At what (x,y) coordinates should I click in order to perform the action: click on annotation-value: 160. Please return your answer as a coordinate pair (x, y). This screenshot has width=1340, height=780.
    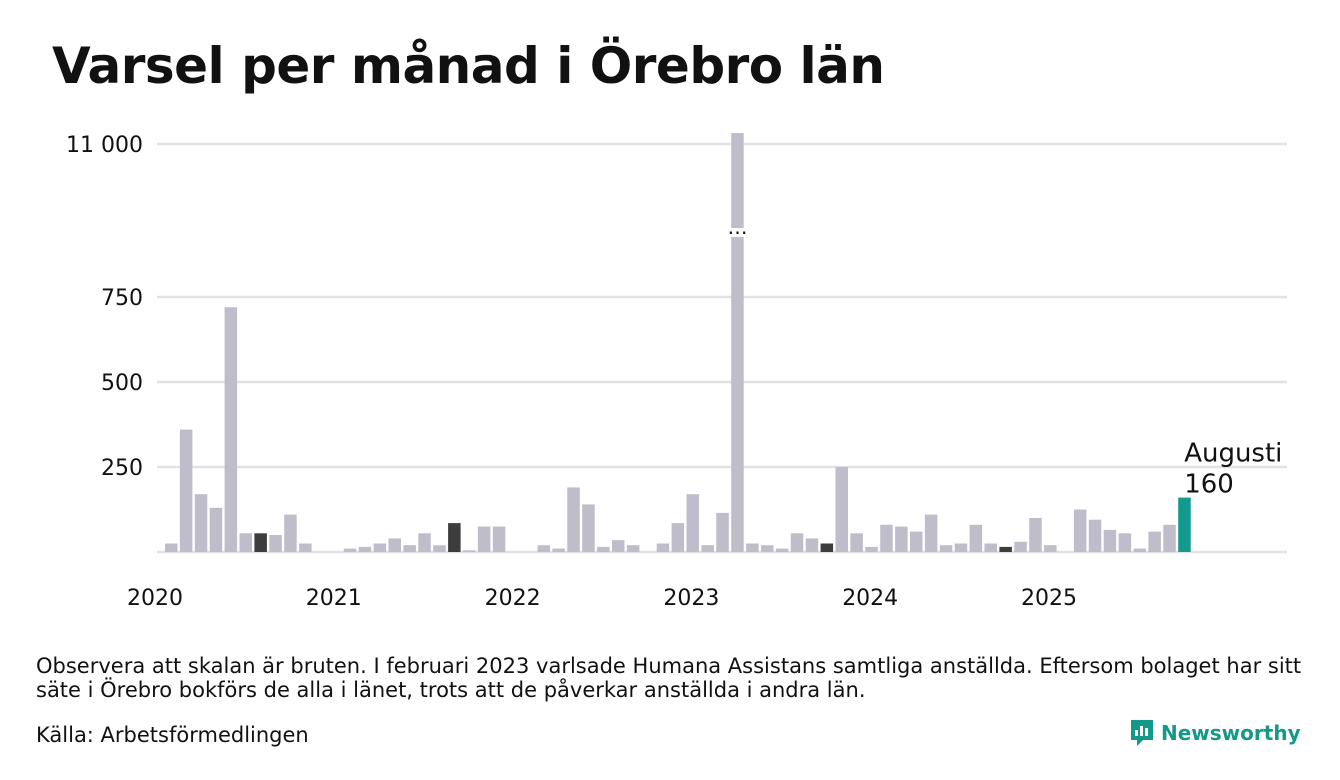
    Looking at the image, I should click on (1209, 485).